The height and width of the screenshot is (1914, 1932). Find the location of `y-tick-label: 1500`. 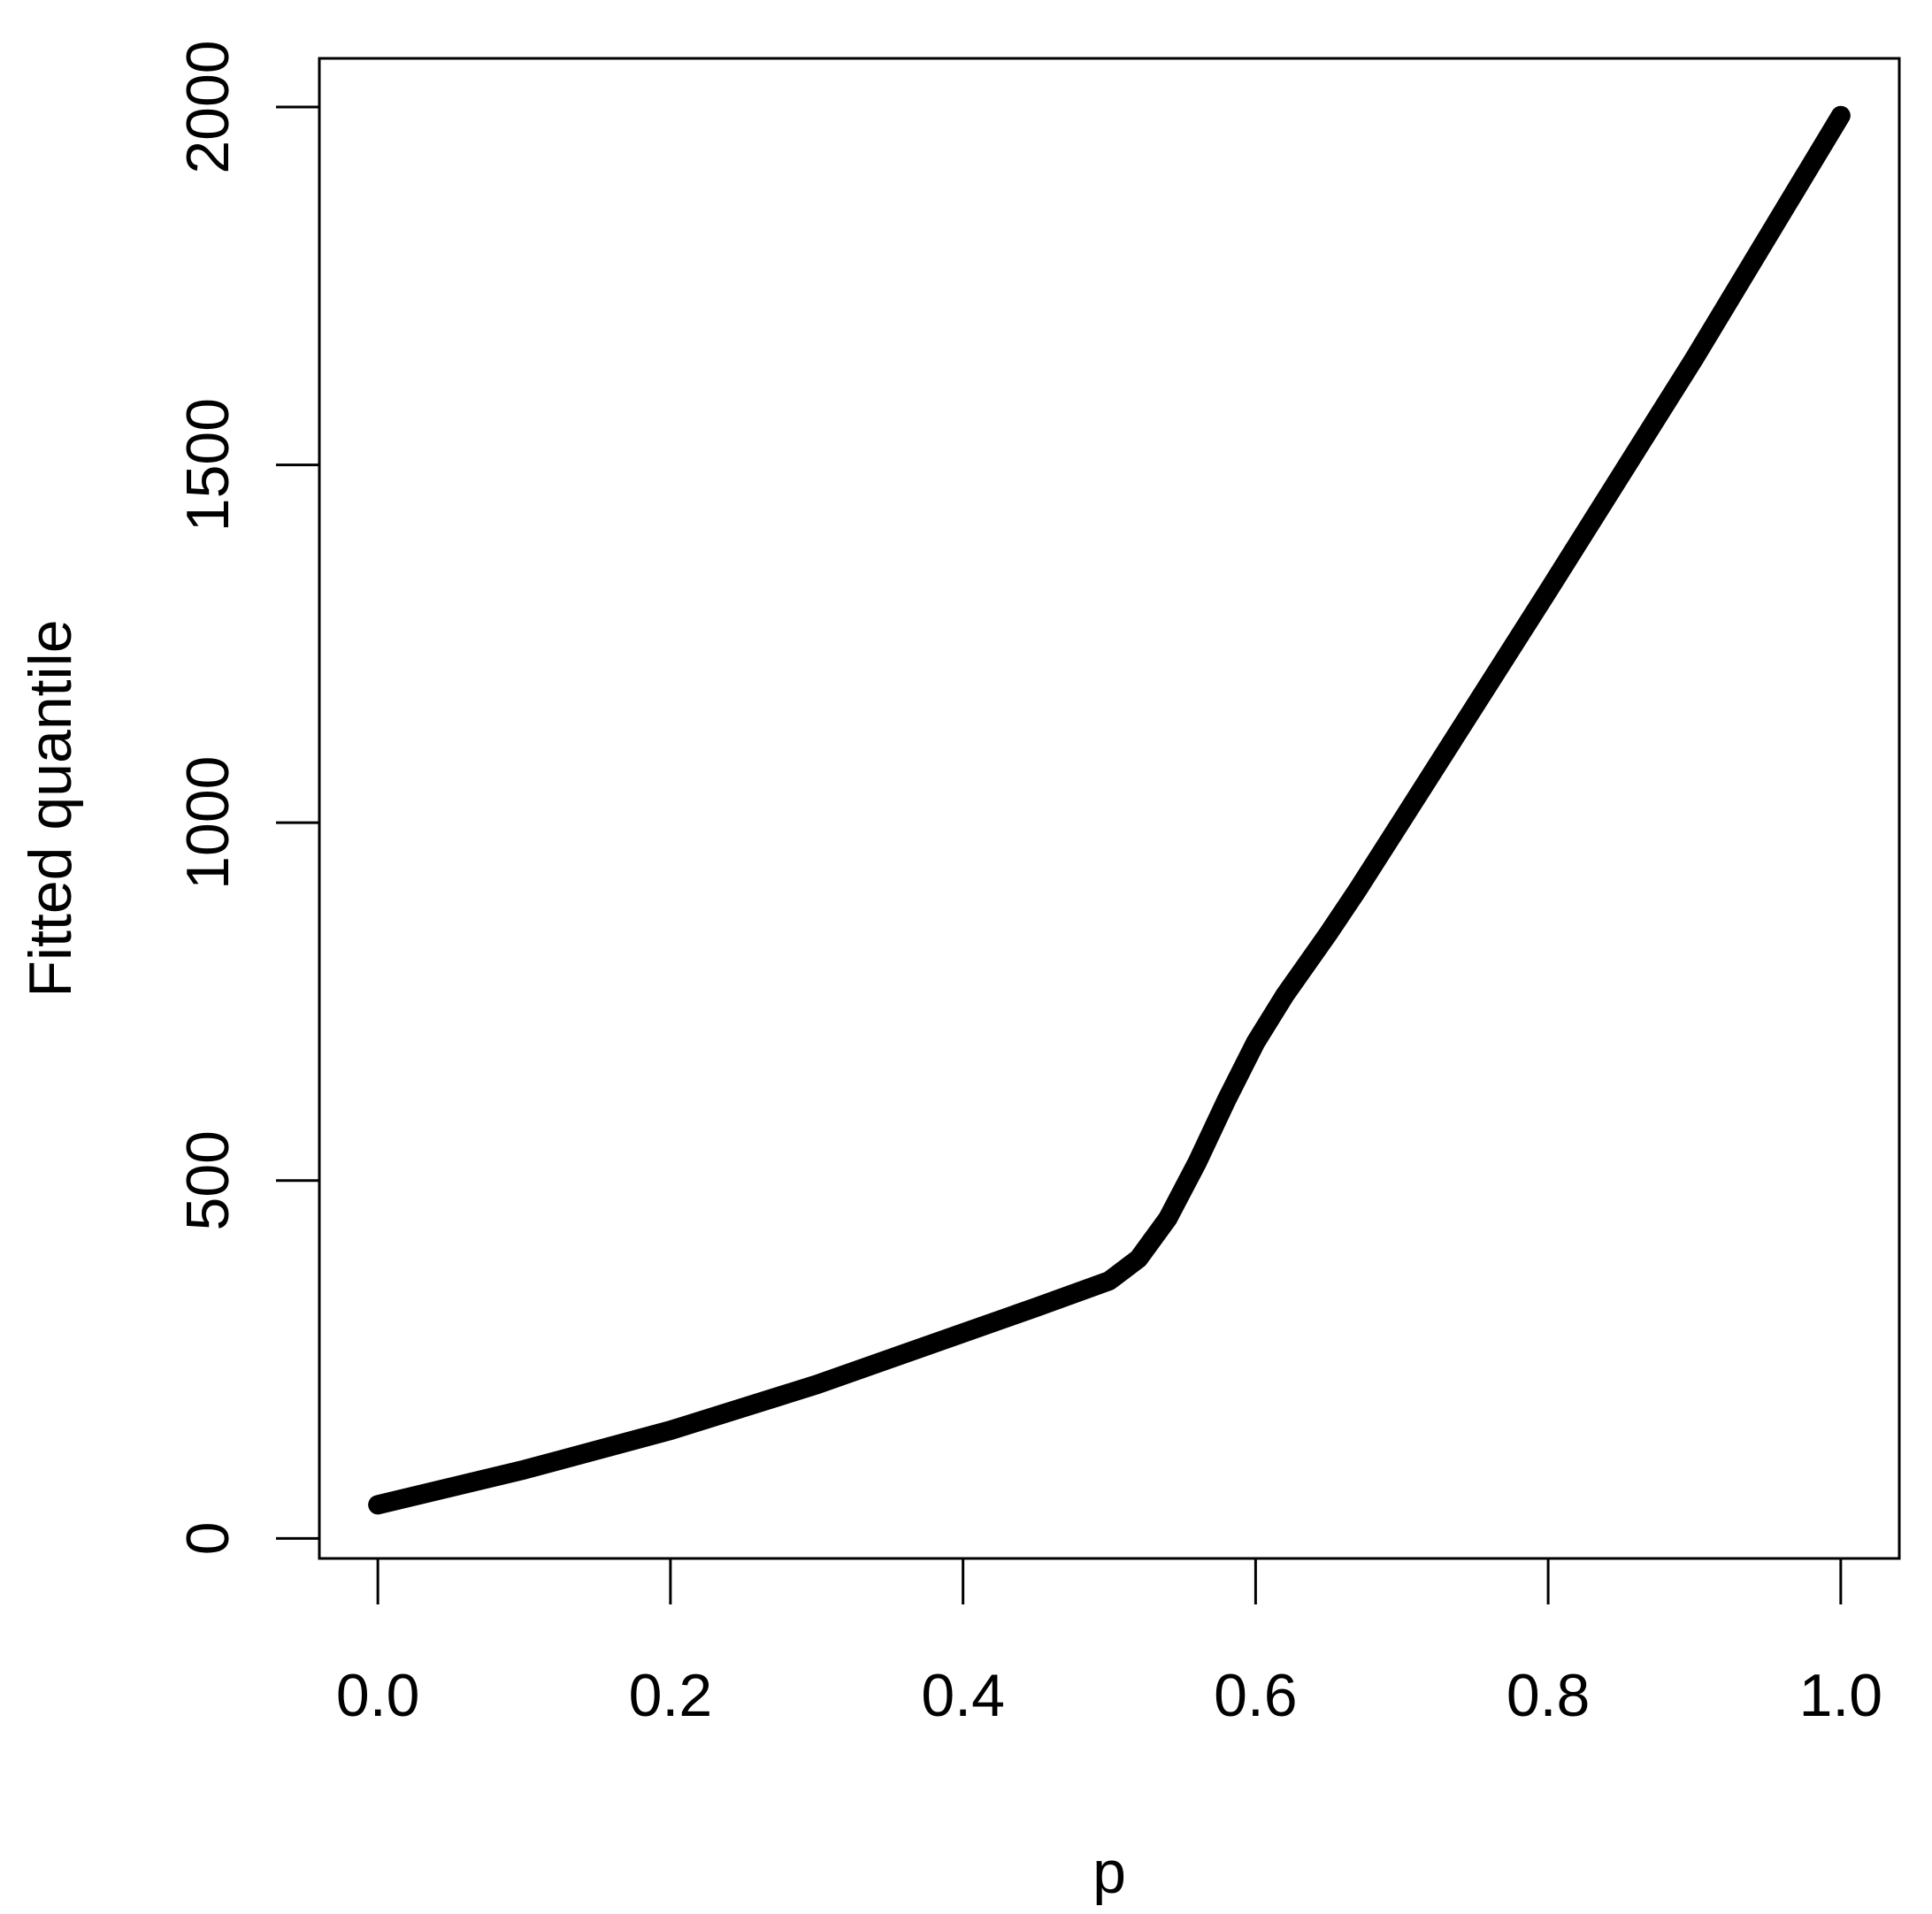

y-tick-label: 1500 is located at coordinates (208, 465).